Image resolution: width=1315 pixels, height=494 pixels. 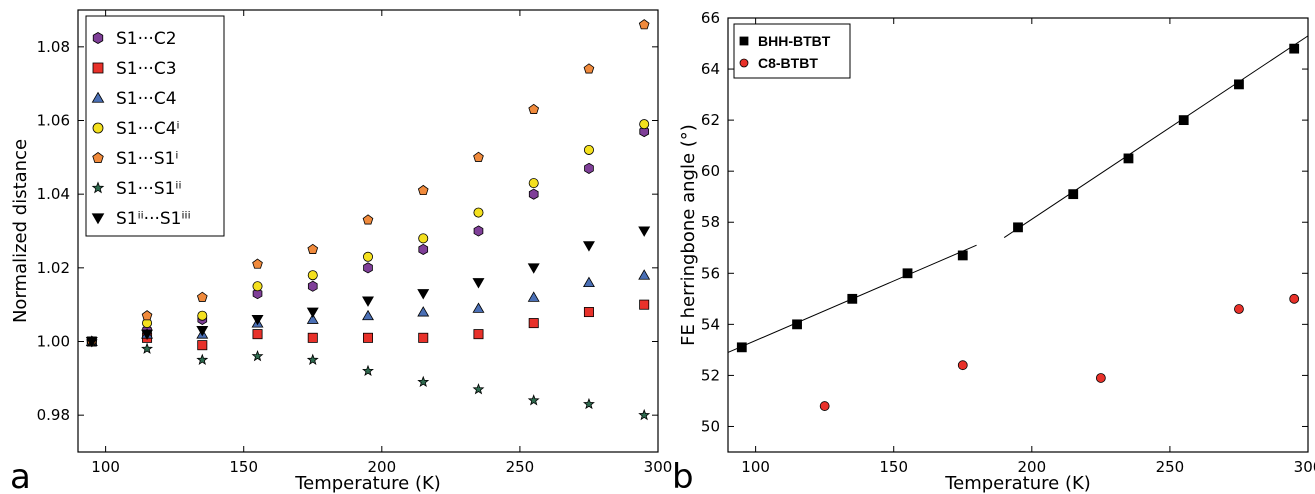 I want to click on panel-b-y-tick-label: 50, so click(x=710, y=426).